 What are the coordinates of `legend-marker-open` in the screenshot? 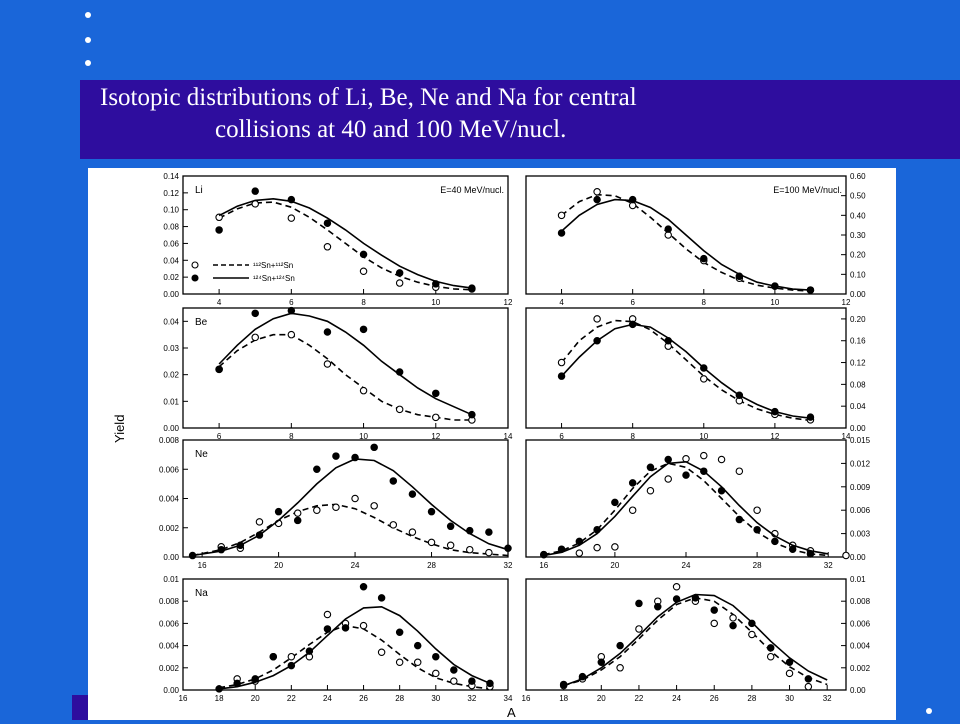 It's located at (195, 265).